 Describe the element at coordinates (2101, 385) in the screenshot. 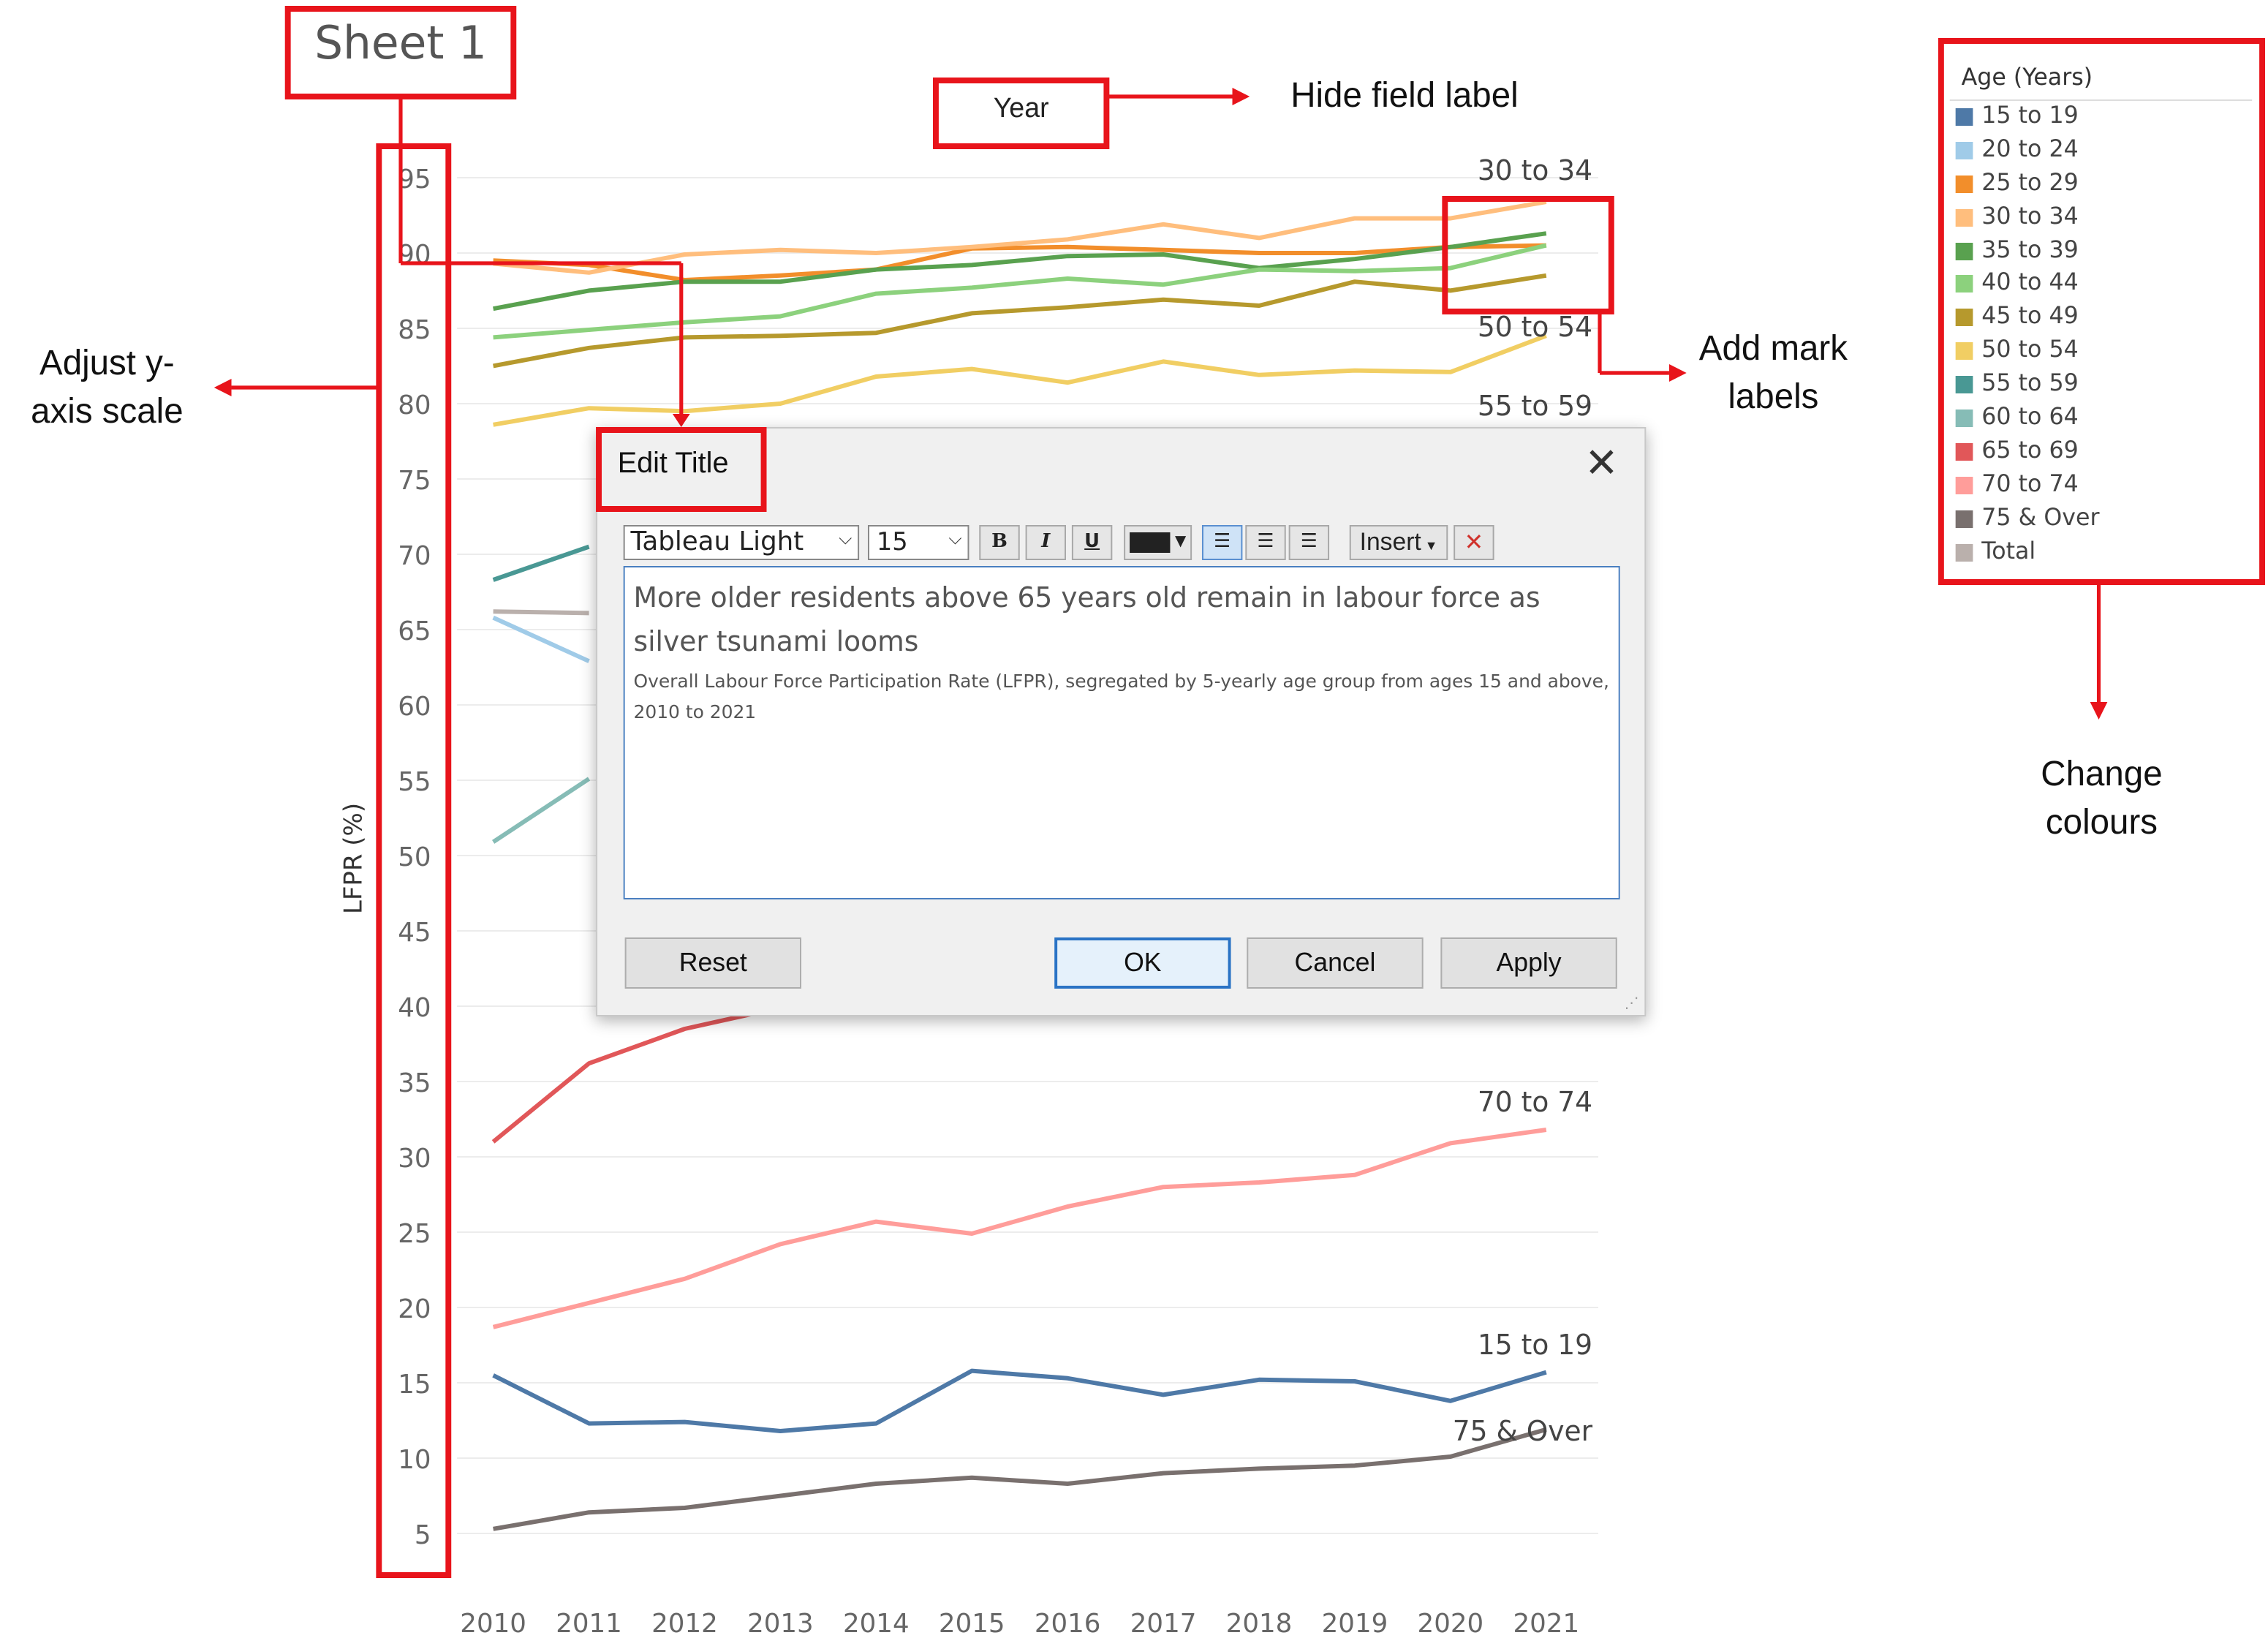

I see `legend-item: 55 to 59` at that location.